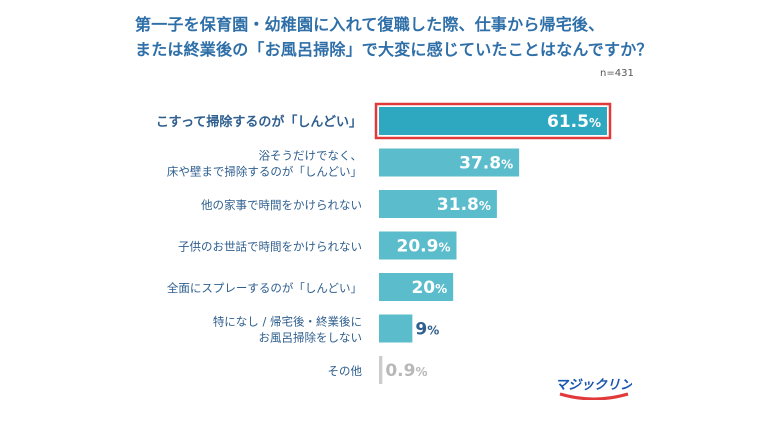 The width and height of the screenshot is (770, 433). I want to click on magiclean-logo: マジックリン, so click(594, 385).